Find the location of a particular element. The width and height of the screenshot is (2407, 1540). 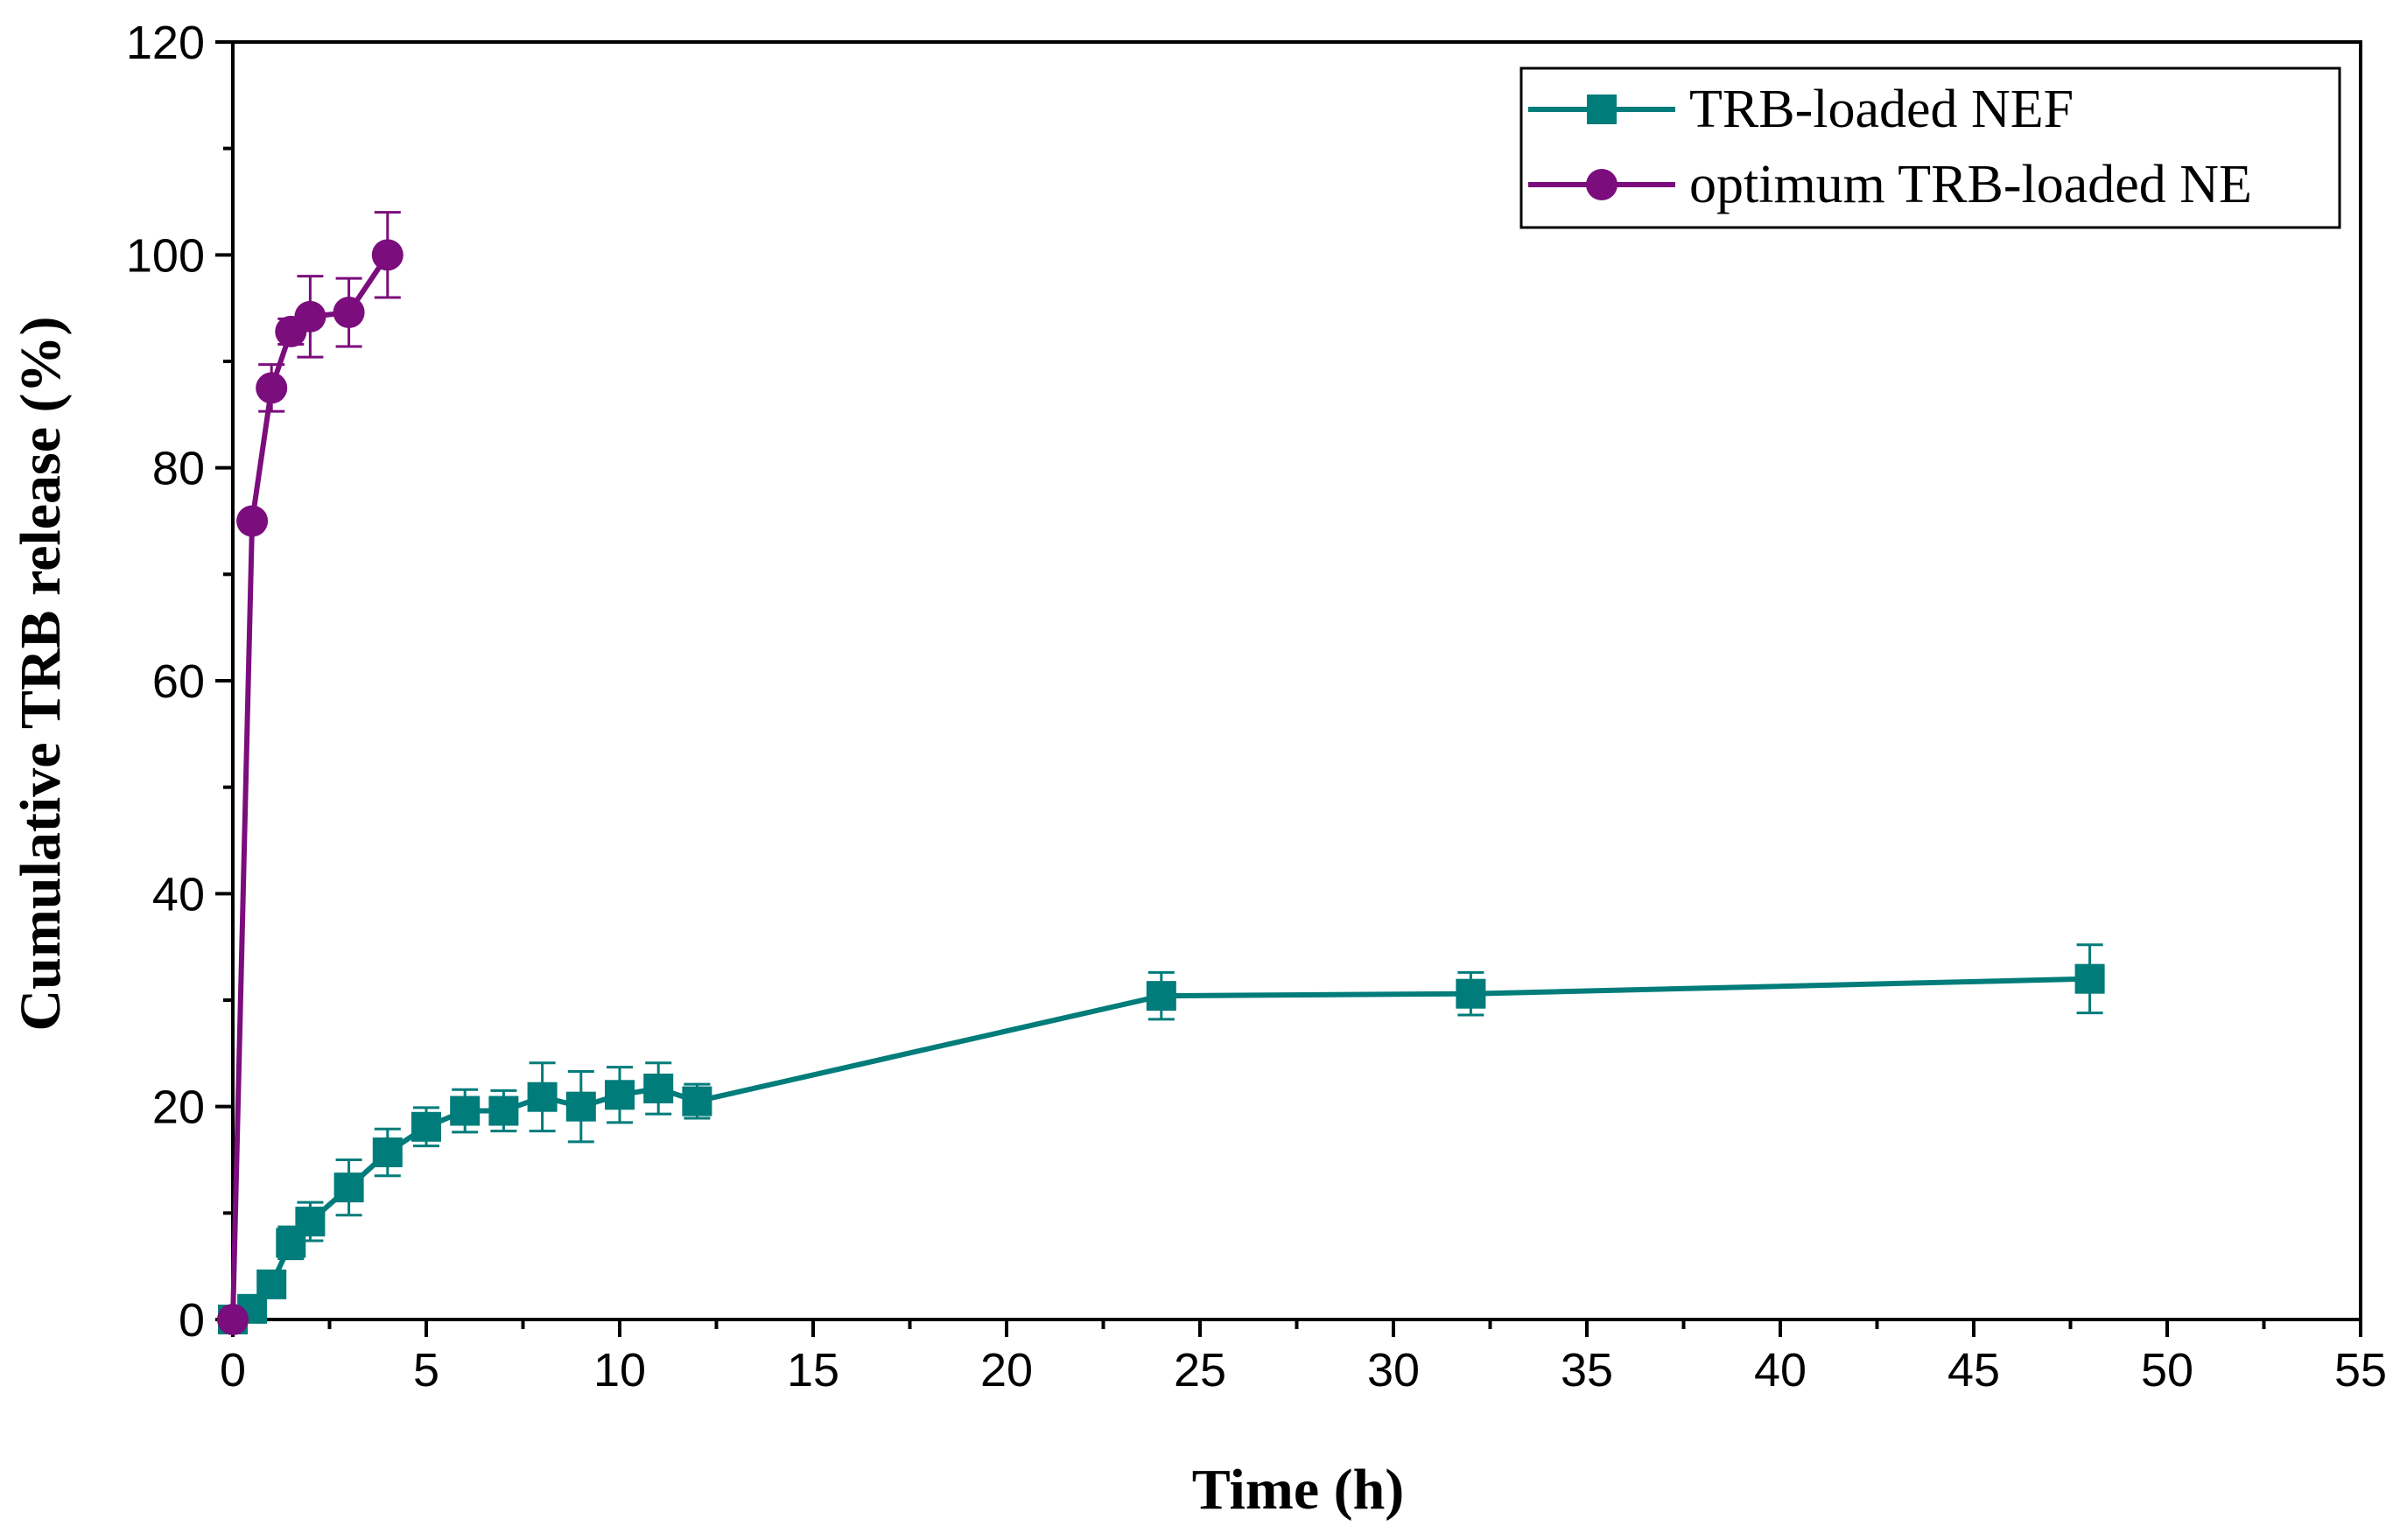

x-tick-label: 35 is located at coordinates (1587, 1370).